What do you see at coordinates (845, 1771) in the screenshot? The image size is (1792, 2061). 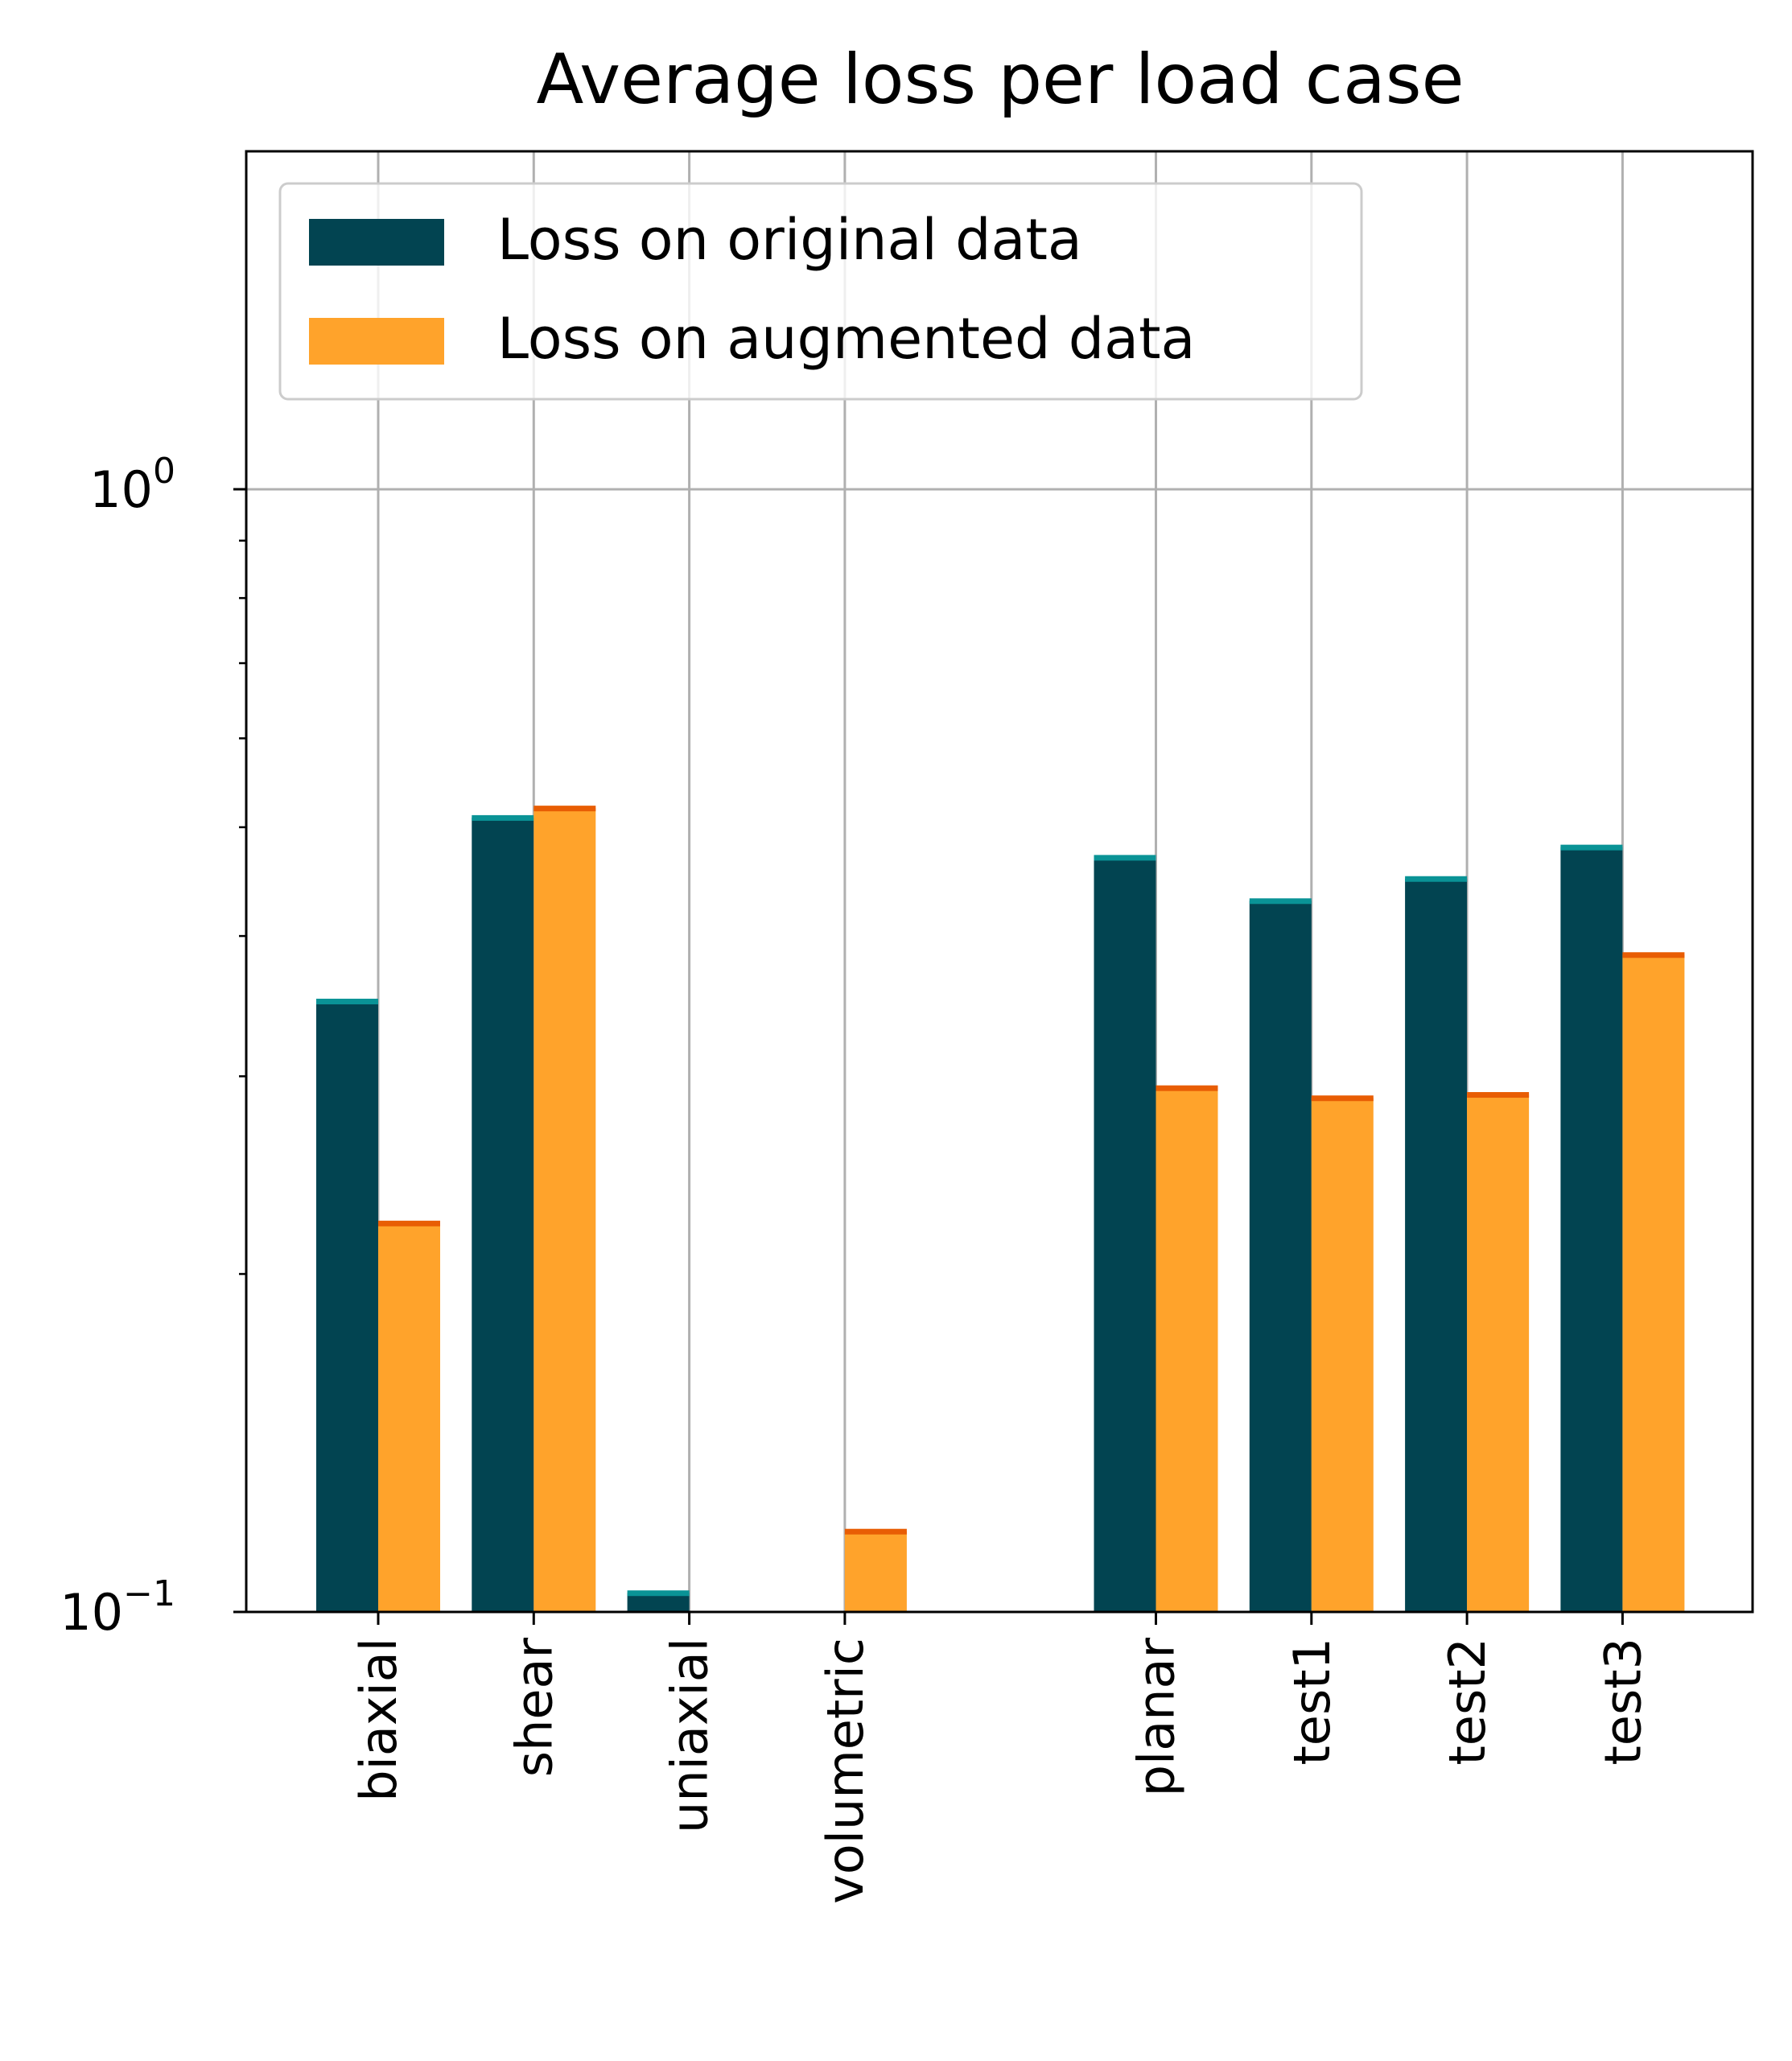 I see `x-tick-label-volumetric: volumetric` at bounding box center [845, 1771].